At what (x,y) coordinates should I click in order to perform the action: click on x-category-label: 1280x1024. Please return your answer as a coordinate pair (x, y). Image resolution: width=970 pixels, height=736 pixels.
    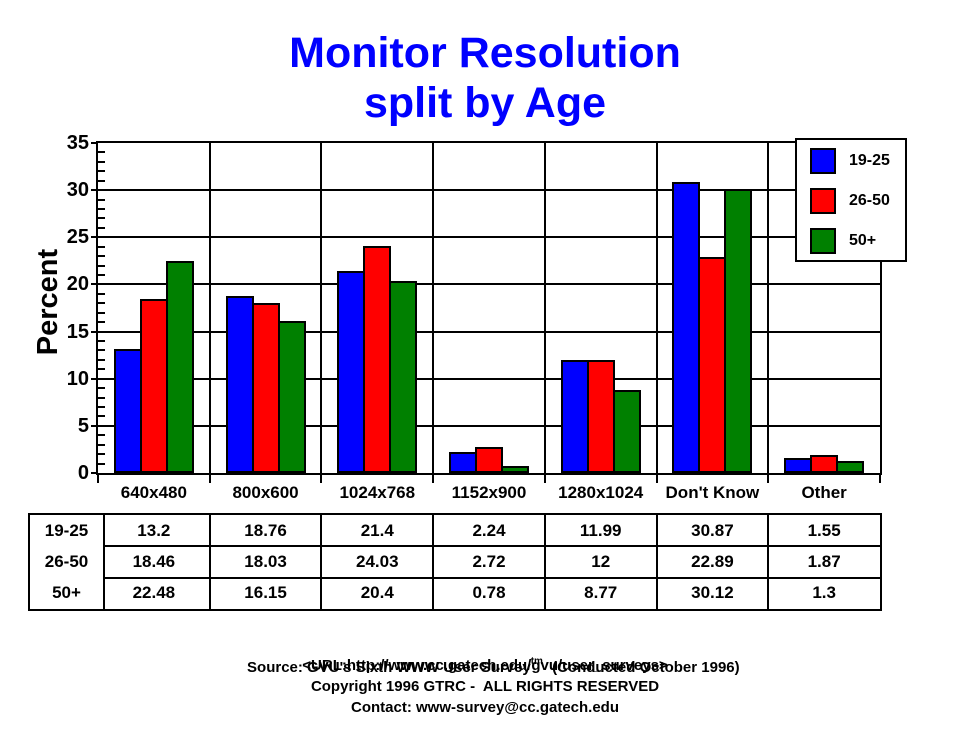
    Looking at the image, I should click on (601, 492).